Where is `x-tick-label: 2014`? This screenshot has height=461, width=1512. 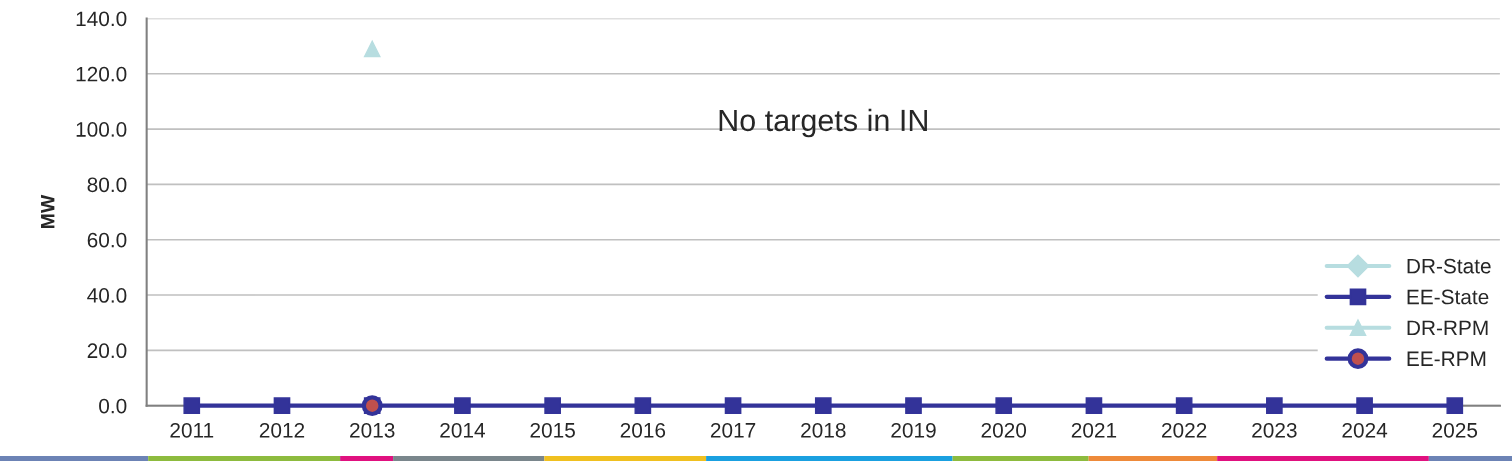 x-tick-label: 2014 is located at coordinates (462, 430).